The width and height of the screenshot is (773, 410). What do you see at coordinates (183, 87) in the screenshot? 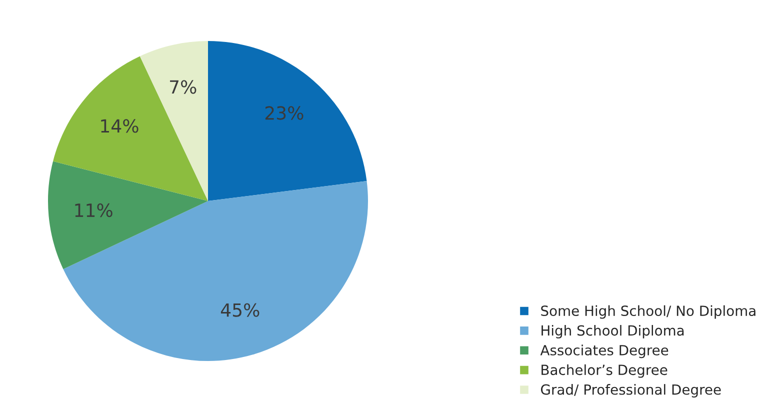
I see `data-label: 7%` at bounding box center [183, 87].